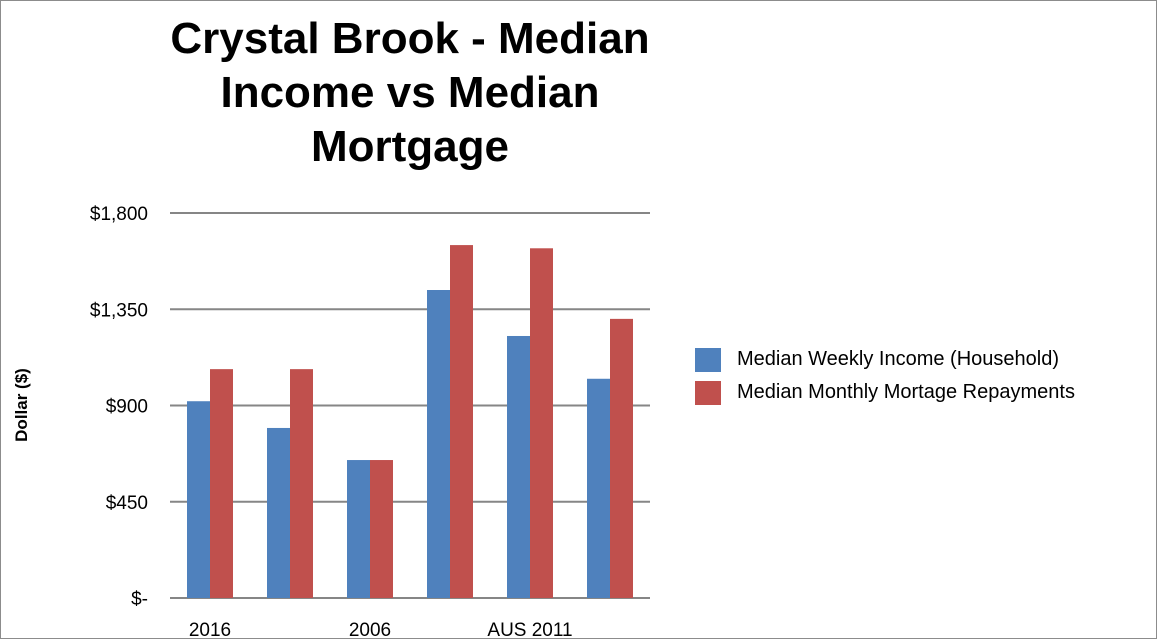 The width and height of the screenshot is (1157, 639). Describe the element at coordinates (370, 629) in the screenshot. I see `x-tick-label: 2006` at that location.